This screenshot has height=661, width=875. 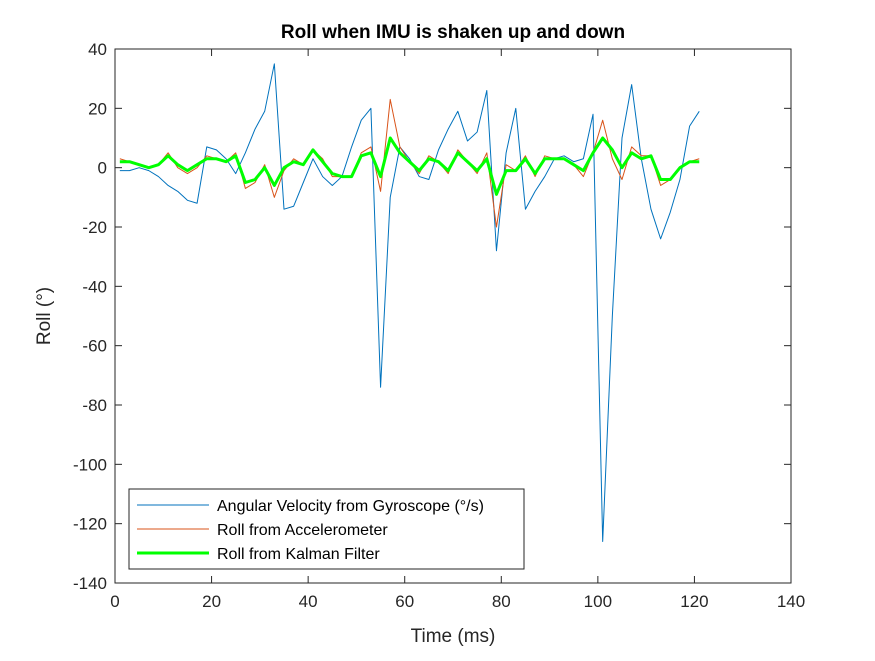 What do you see at coordinates (298, 554) in the screenshot?
I see `legend-label: Roll from Kalman Filter` at bounding box center [298, 554].